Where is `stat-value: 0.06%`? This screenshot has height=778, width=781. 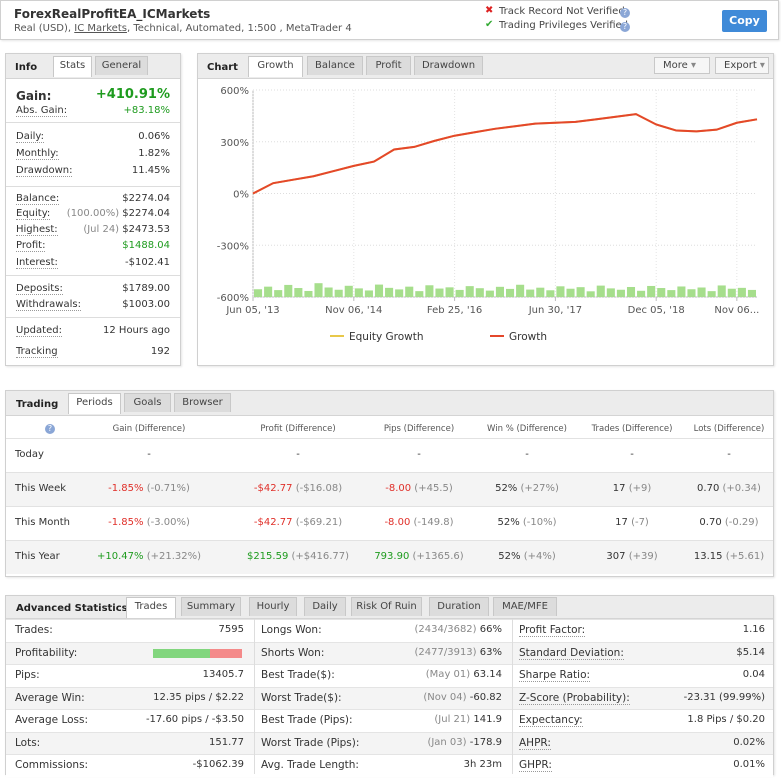 stat-value: 0.06% is located at coordinates (154, 136).